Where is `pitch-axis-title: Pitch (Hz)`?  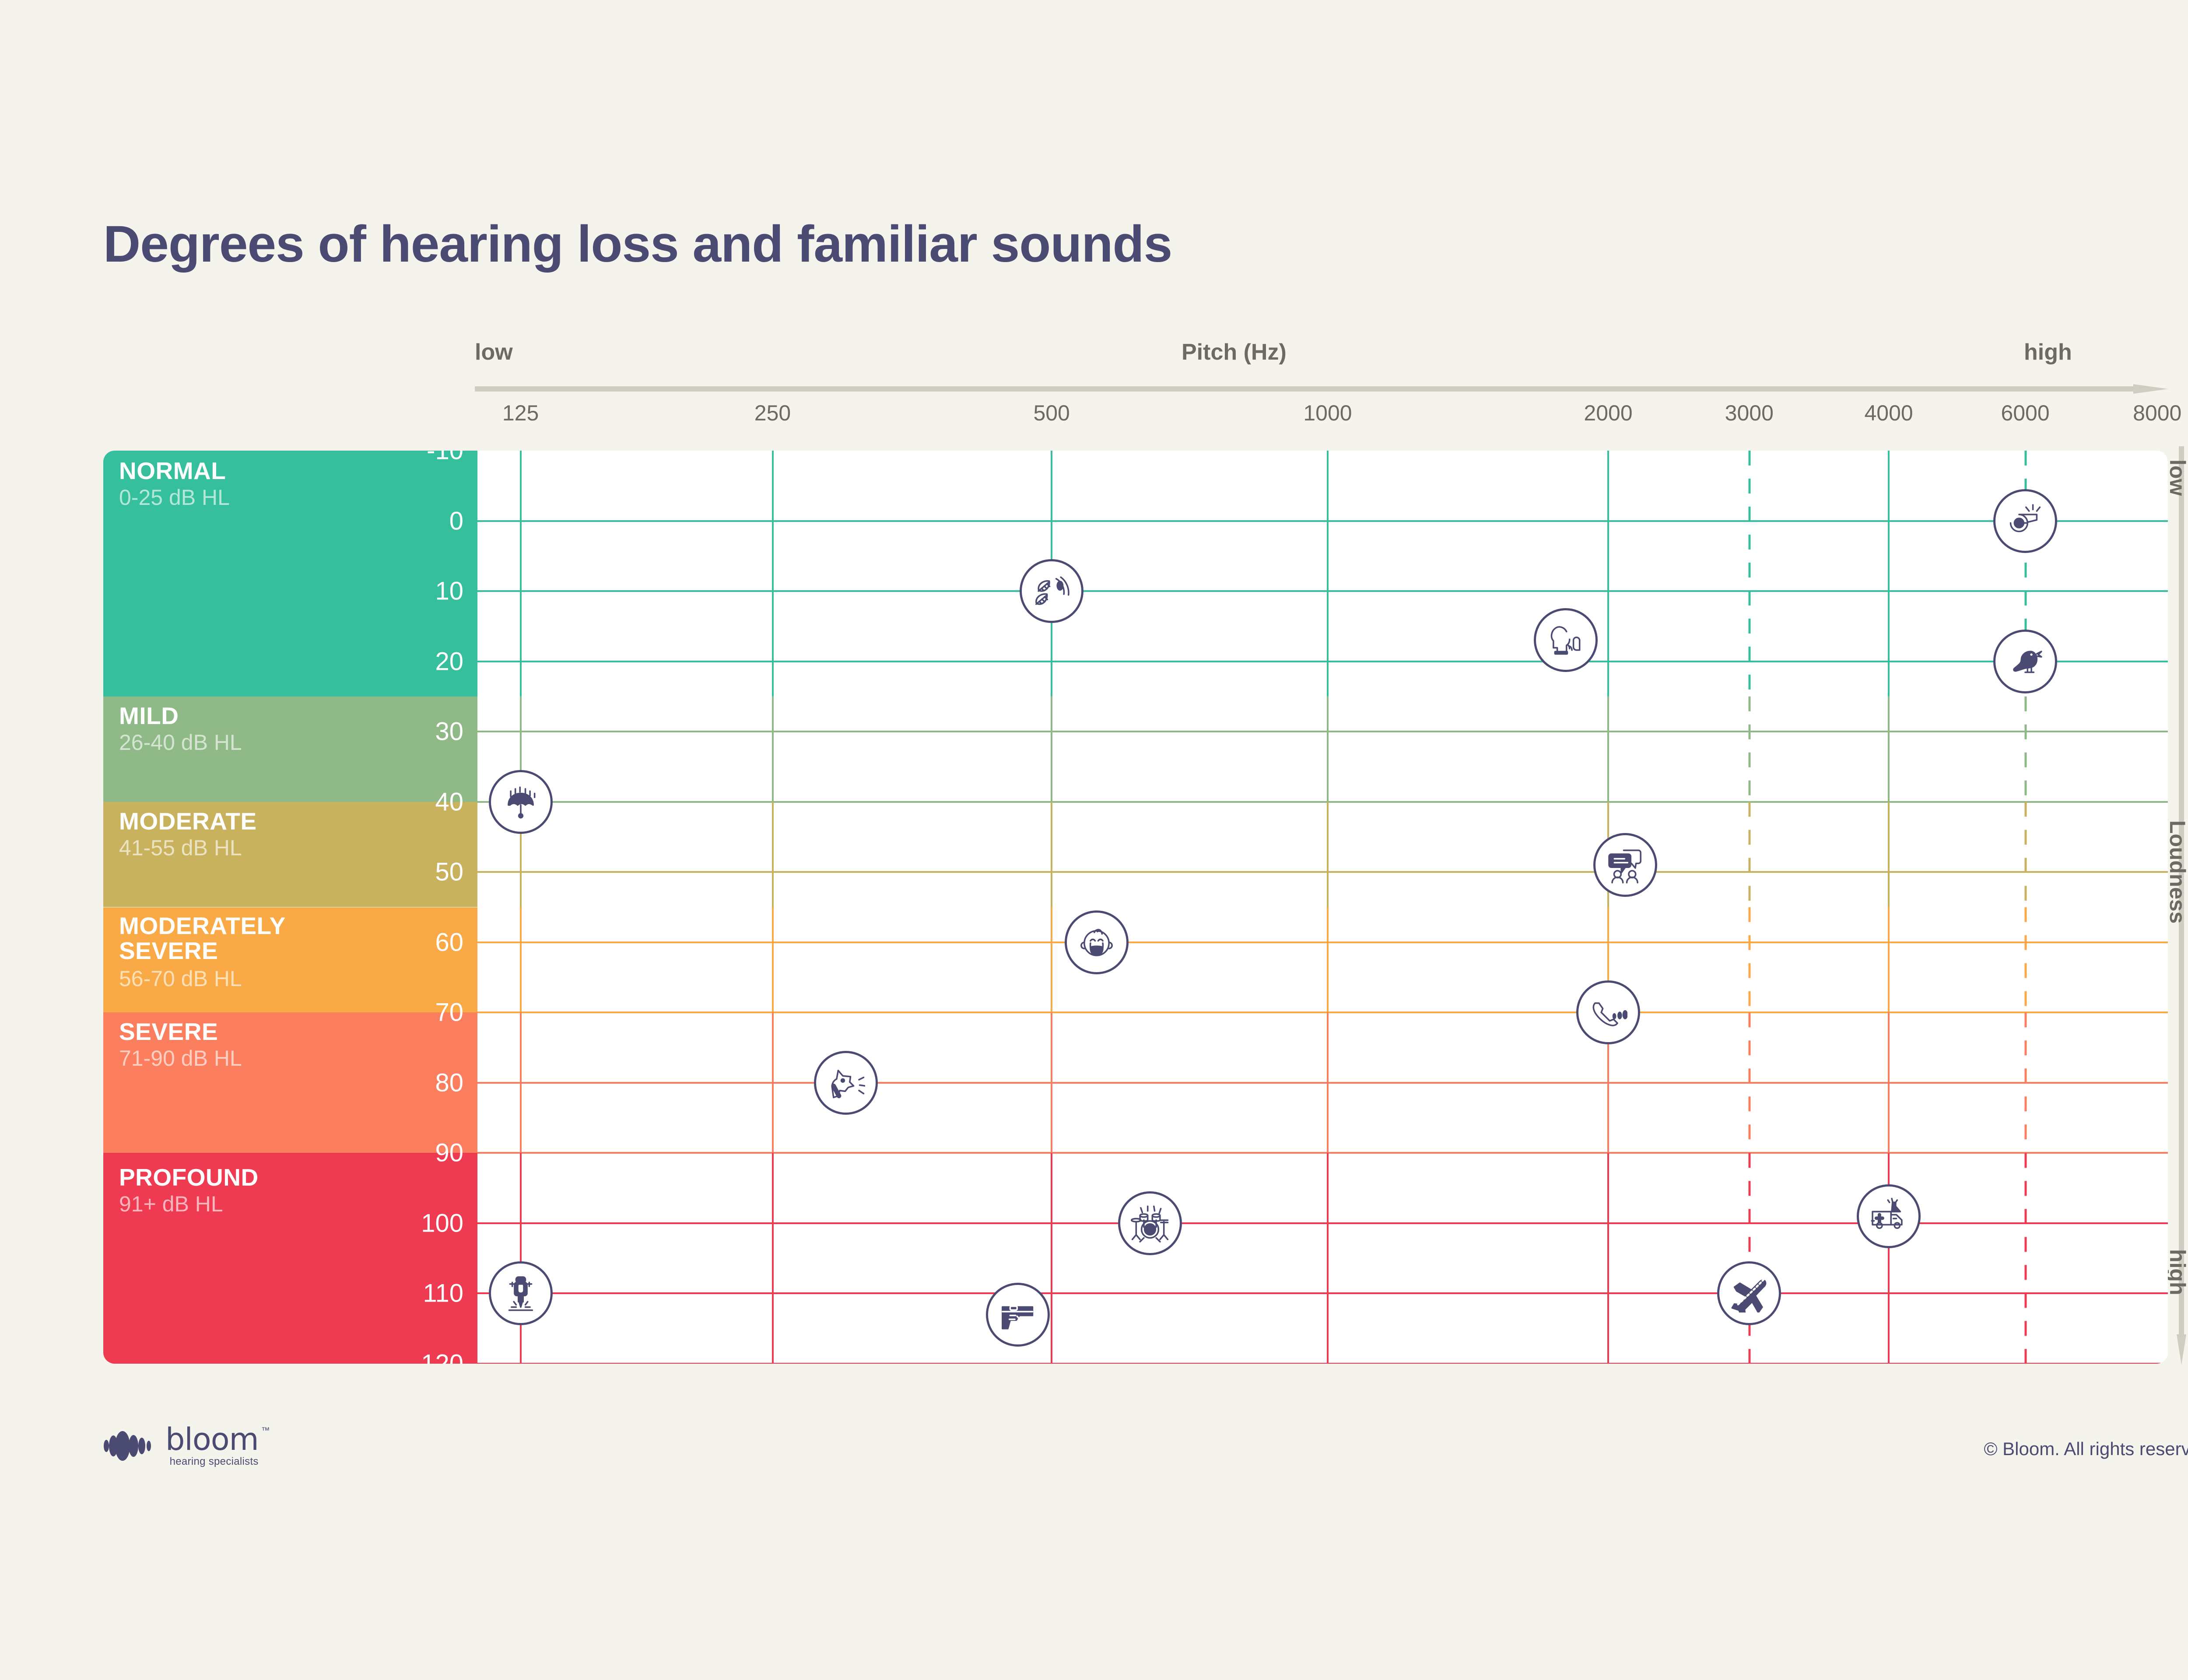 pitch-axis-title: Pitch (Hz) is located at coordinates (1234, 352).